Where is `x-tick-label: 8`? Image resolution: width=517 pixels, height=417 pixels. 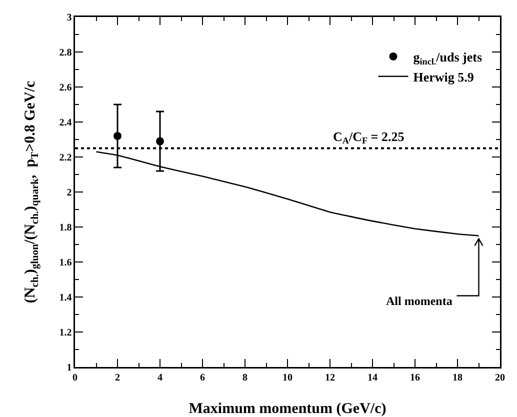
x-tick-label: 8 is located at coordinates (245, 378).